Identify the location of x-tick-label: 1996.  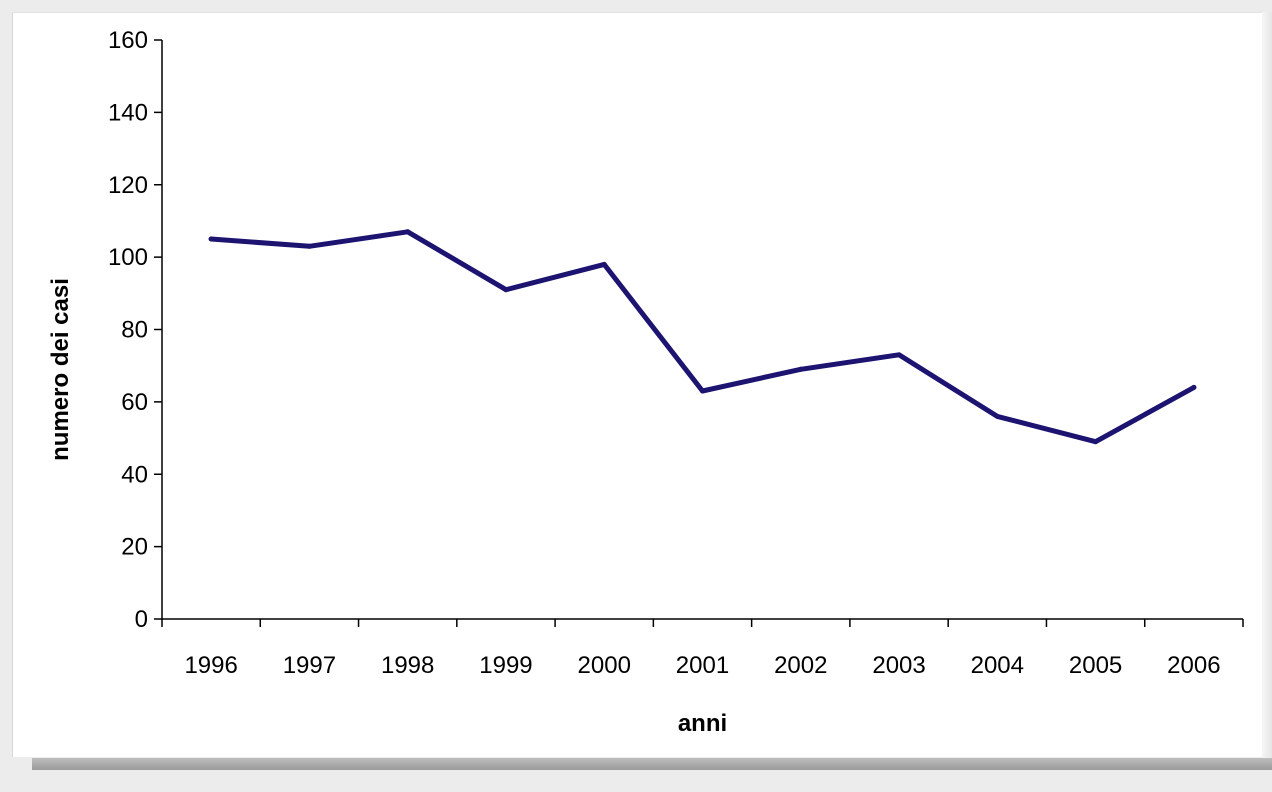
(210, 665).